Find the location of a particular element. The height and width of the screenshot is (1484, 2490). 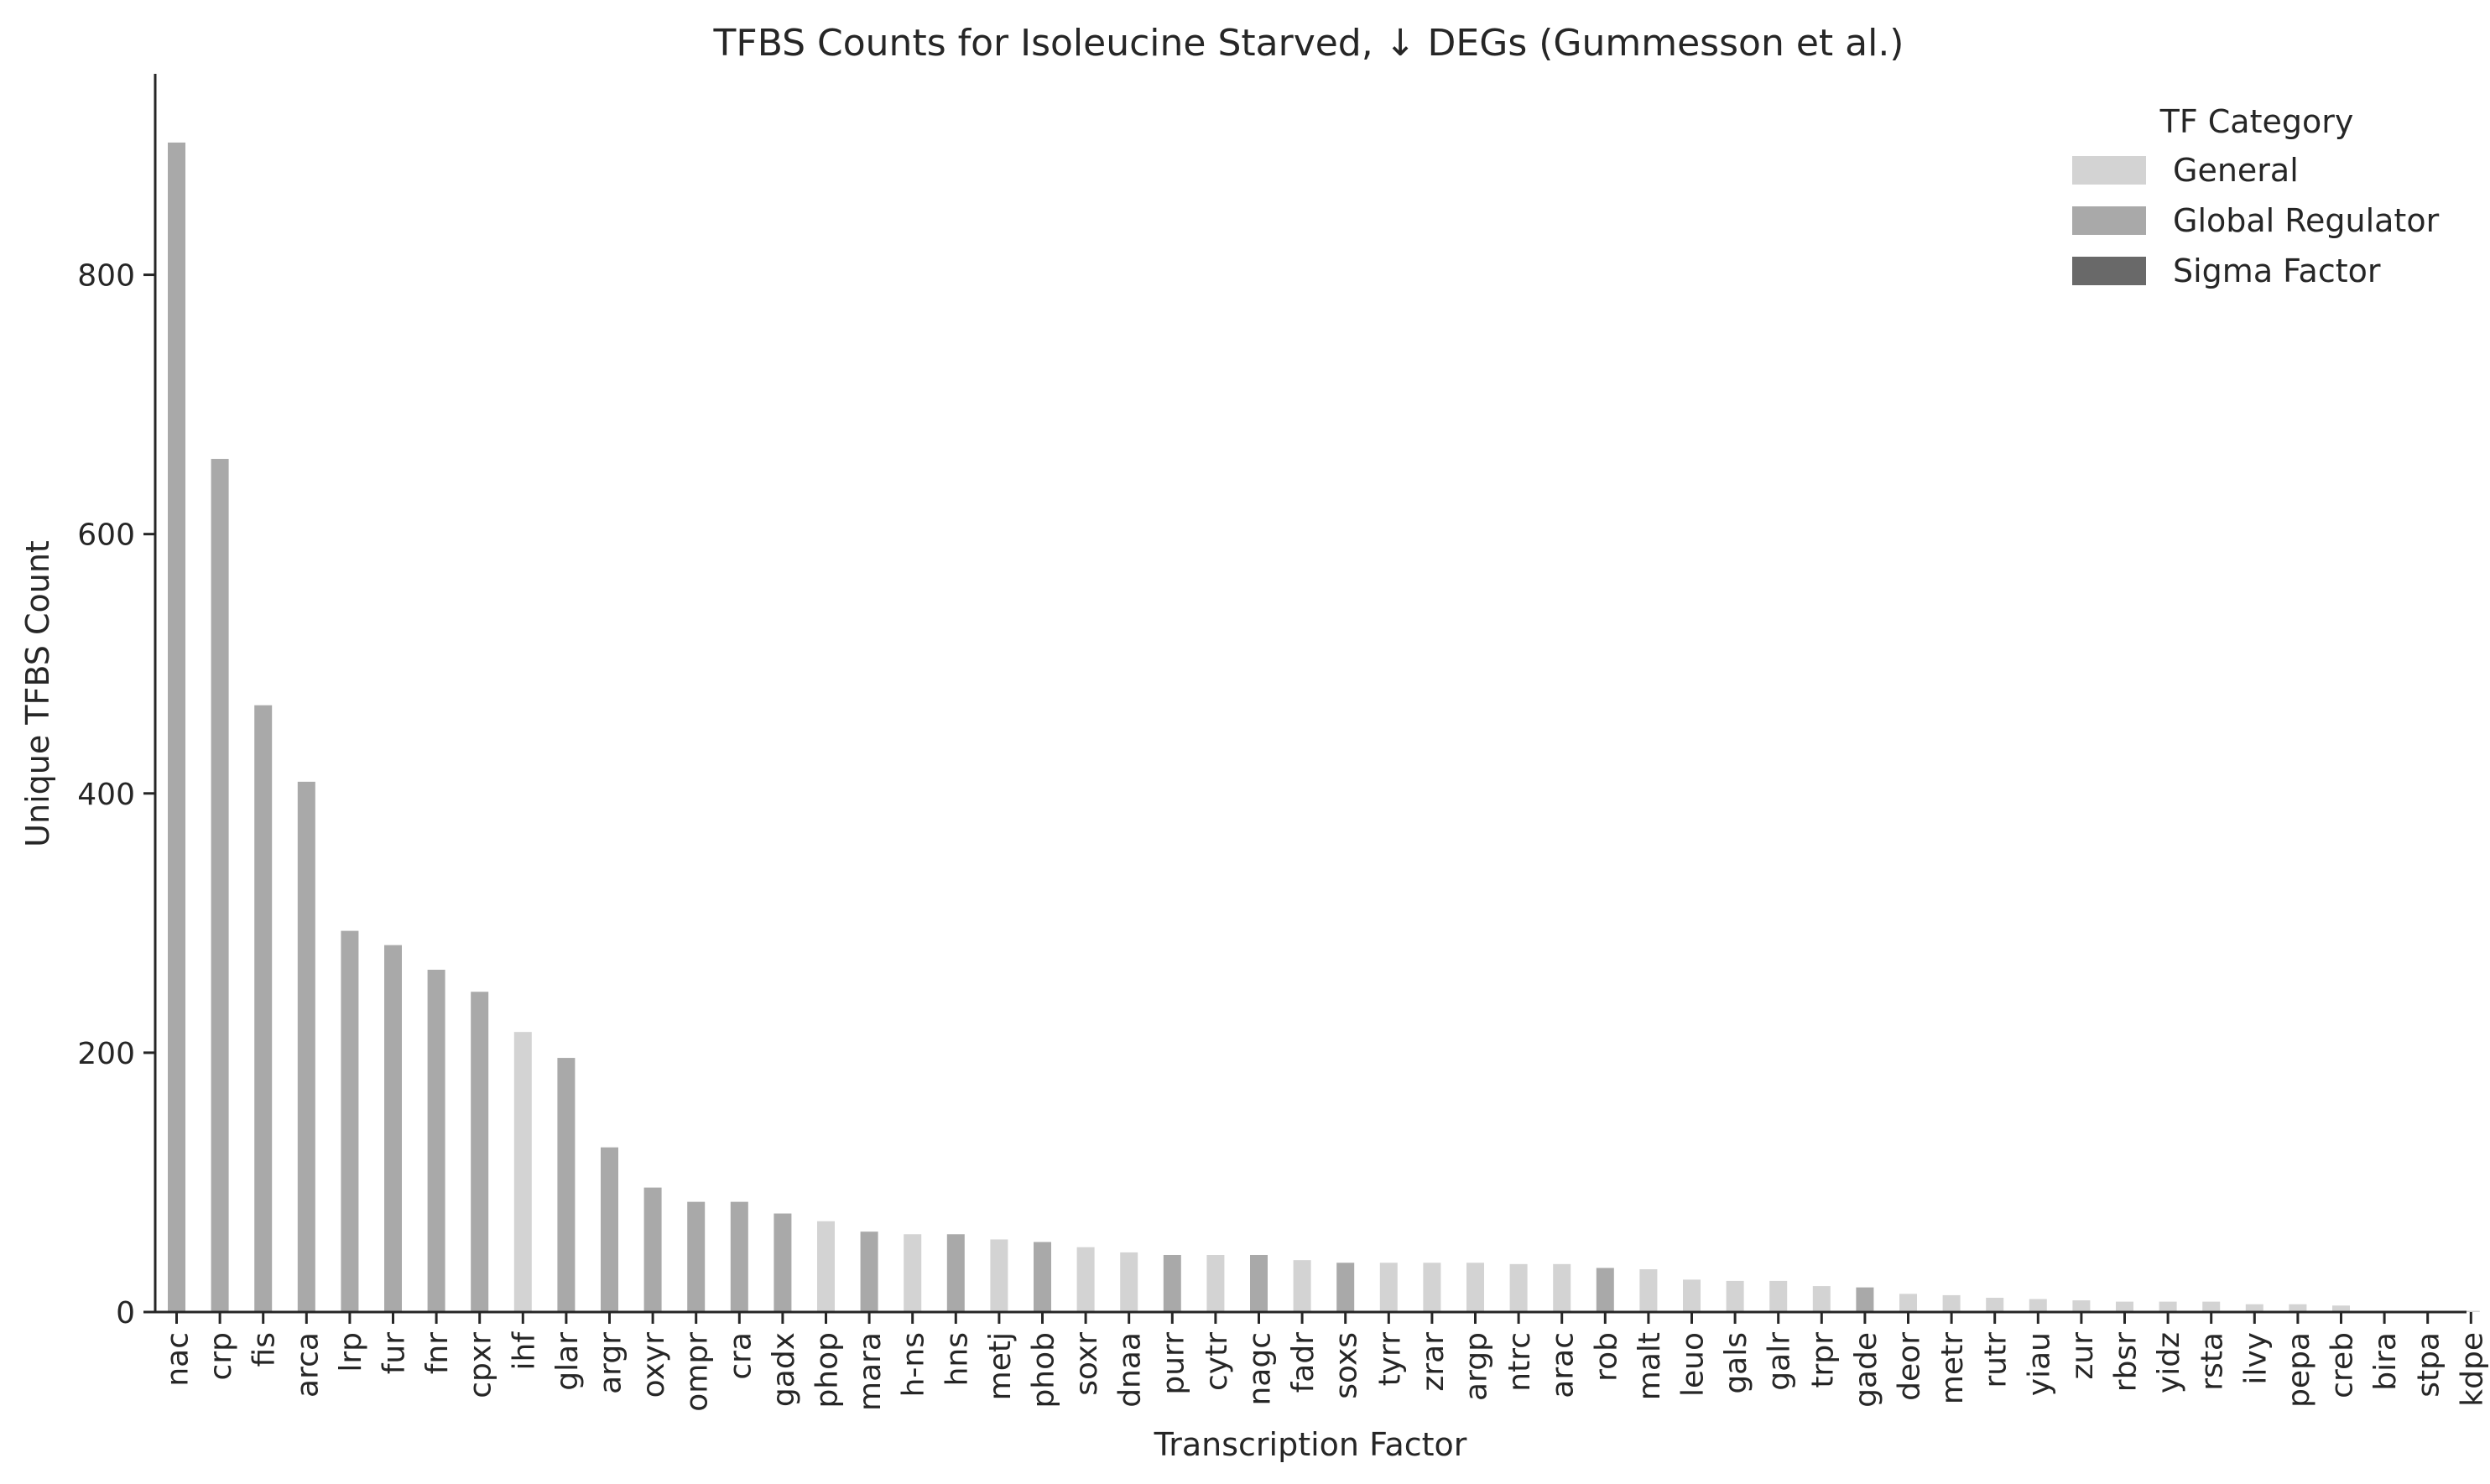

x-tick-label: cra is located at coordinates (740, 1356).